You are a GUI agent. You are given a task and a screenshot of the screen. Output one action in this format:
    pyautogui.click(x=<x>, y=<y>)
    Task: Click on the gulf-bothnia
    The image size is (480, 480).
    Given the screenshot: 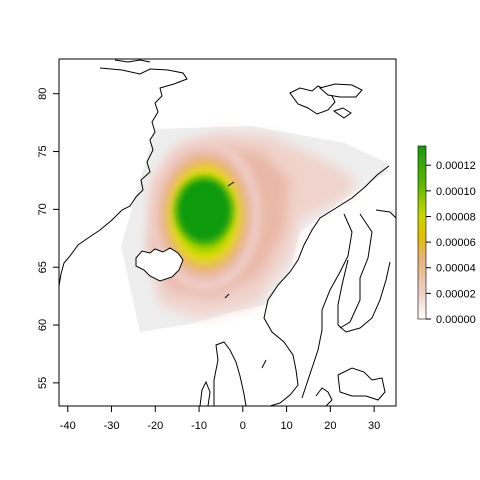 What is the action you would take?
    pyautogui.click(x=364, y=296)
    